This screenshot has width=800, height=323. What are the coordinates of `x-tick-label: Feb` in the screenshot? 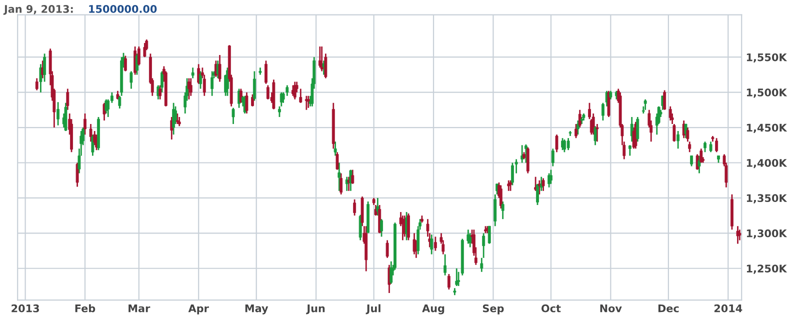 It's located at (85, 308).